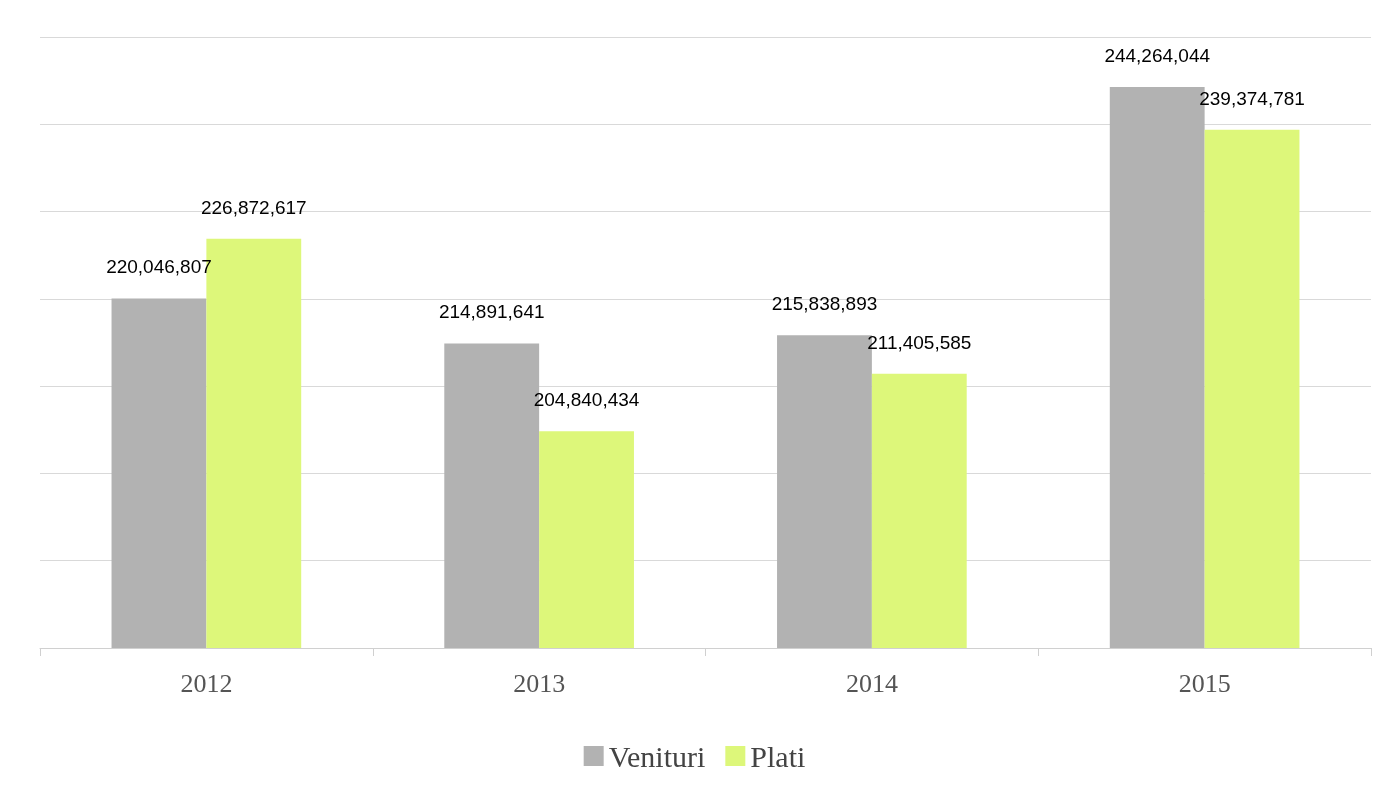  I want to click on data-label: 226,872,617, so click(253, 207).